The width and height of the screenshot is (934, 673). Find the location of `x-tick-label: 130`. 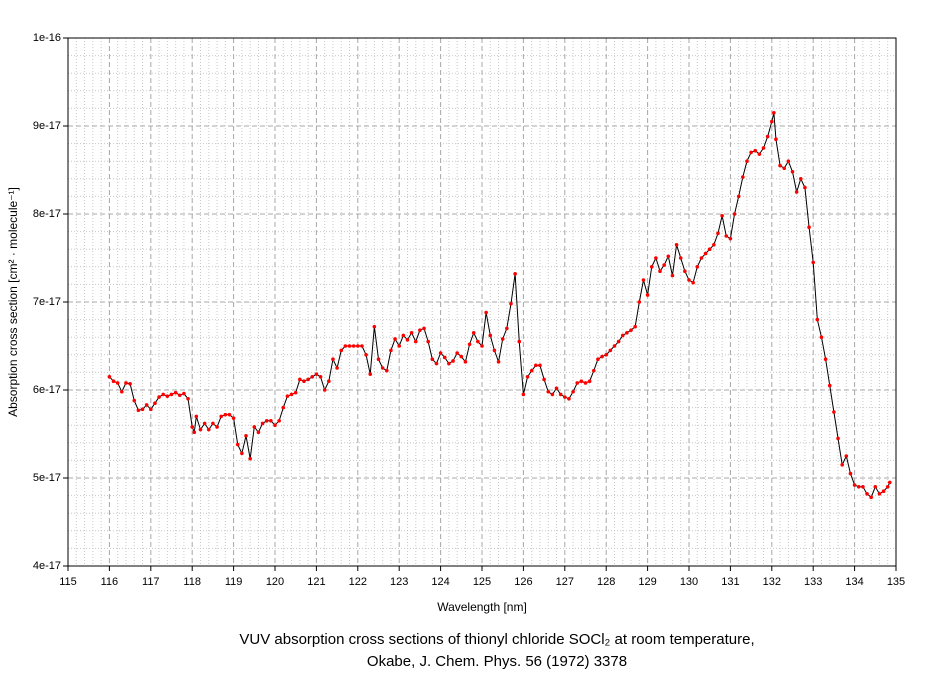

x-tick-label: 130 is located at coordinates (689, 582).